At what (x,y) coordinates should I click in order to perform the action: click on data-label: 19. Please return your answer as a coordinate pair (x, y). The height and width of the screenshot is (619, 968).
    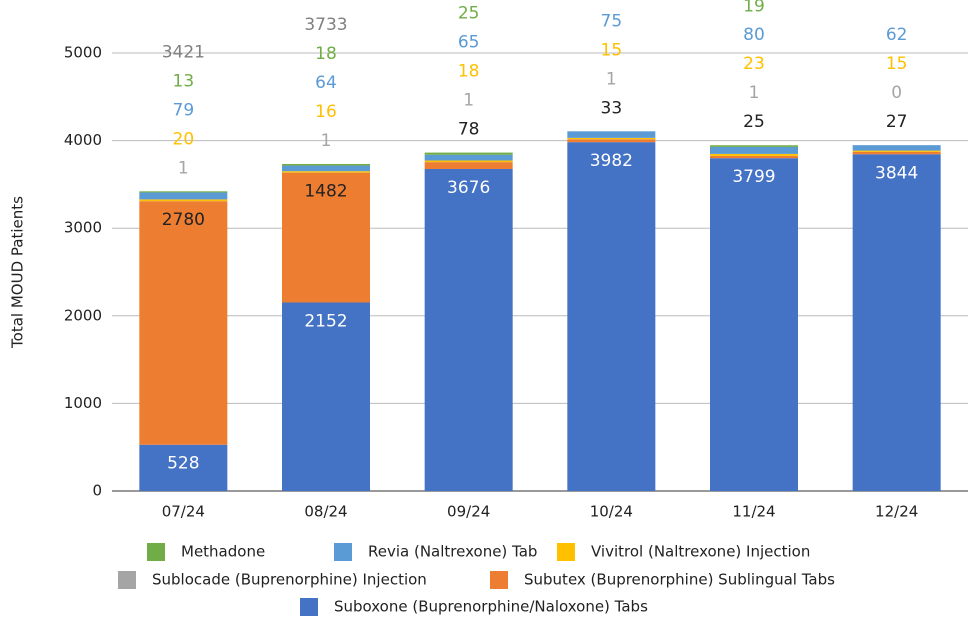
    Looking at the image, I should click on (754, 8).